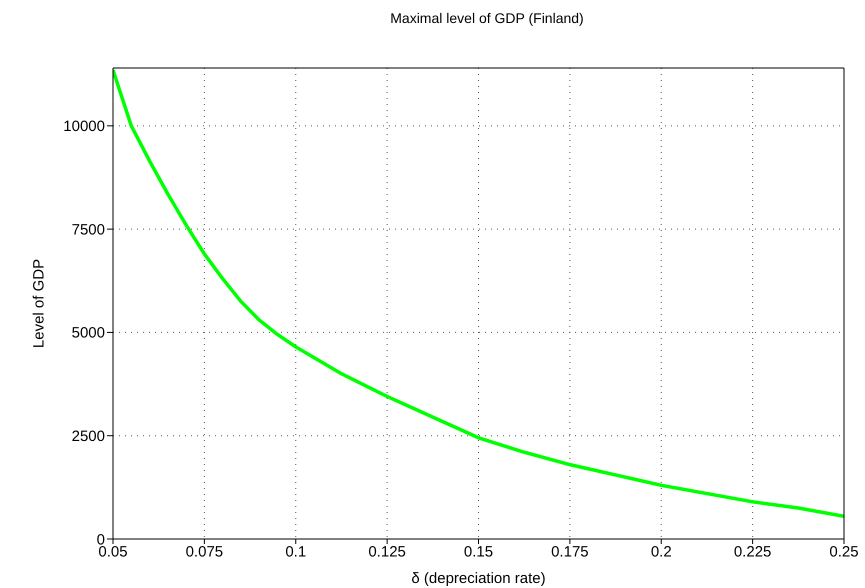  Describe the element at coordinates (844, 552) in the screenshot. I see `x-tick-label: 0.25` at that location.